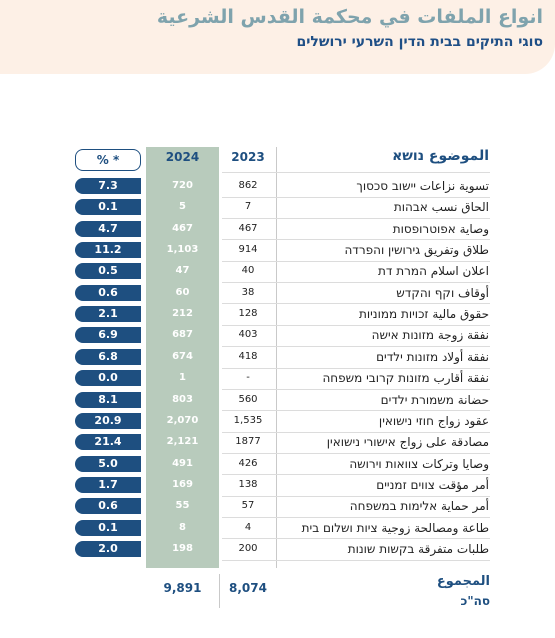  Describe the element at coordinates (182, 207) in the screenshot. I see `value-2024: 5` at that location.